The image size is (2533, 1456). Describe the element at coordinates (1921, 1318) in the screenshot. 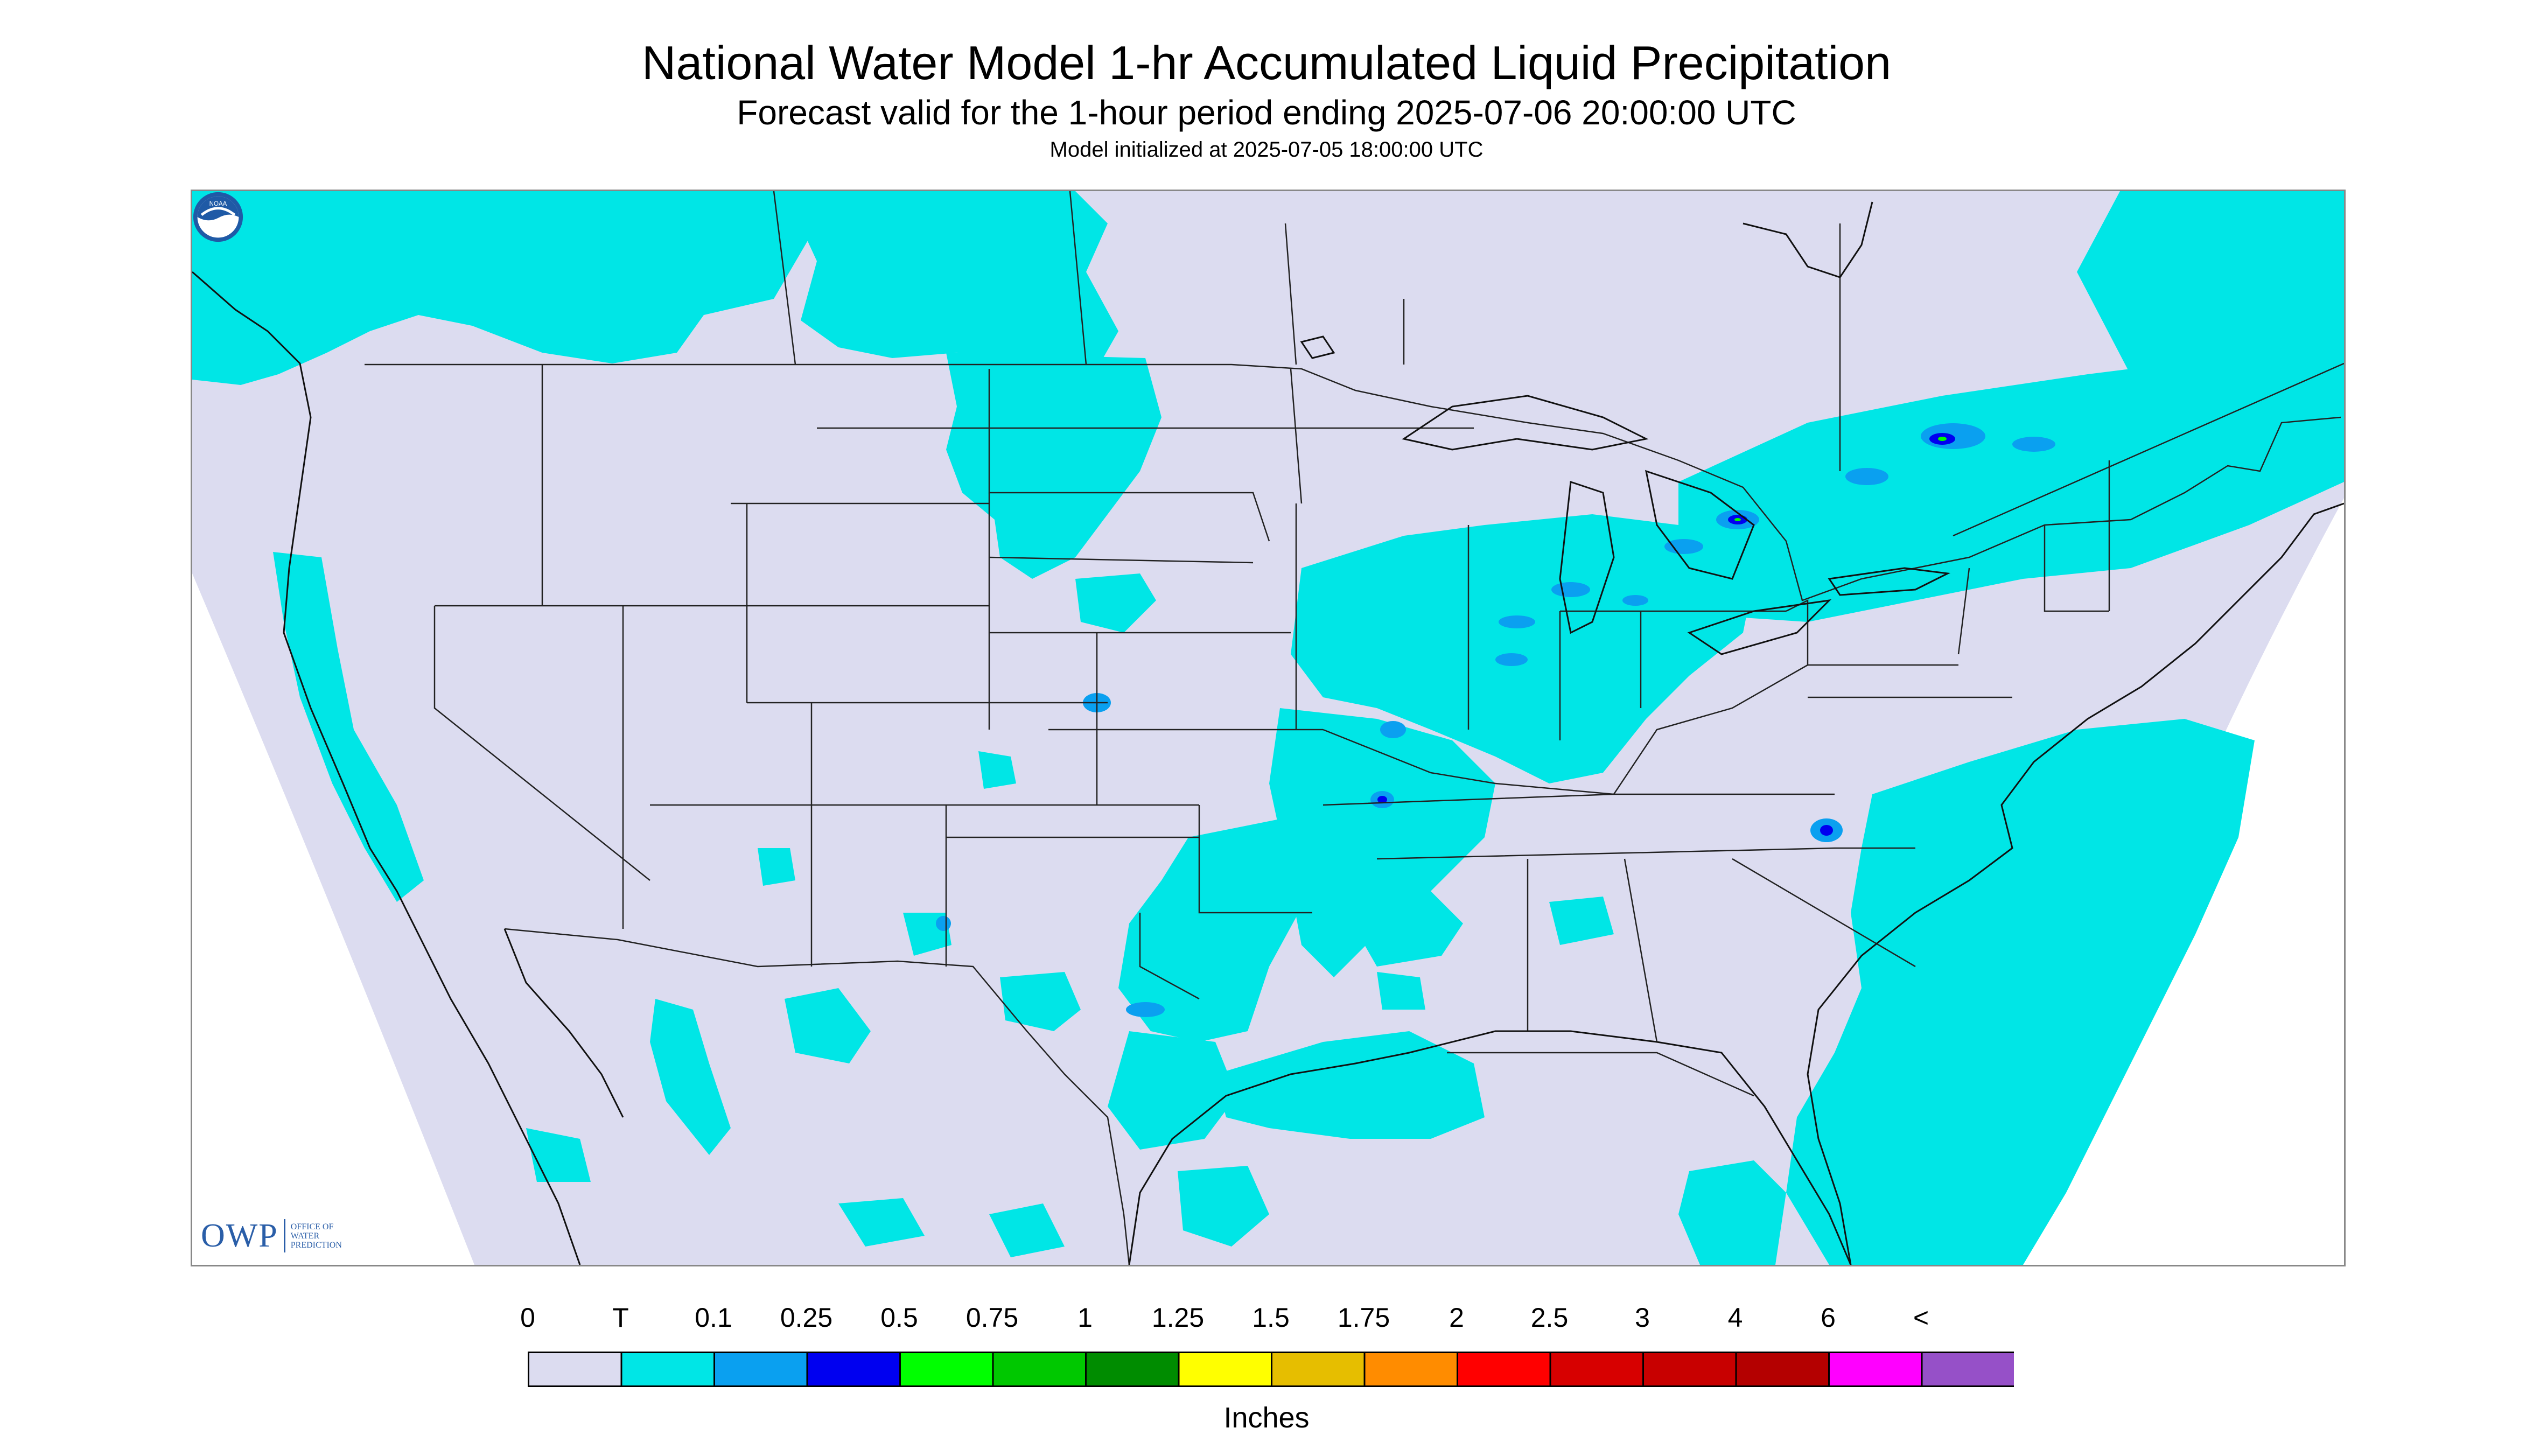

I see `legend-tick-label: <` at that location.